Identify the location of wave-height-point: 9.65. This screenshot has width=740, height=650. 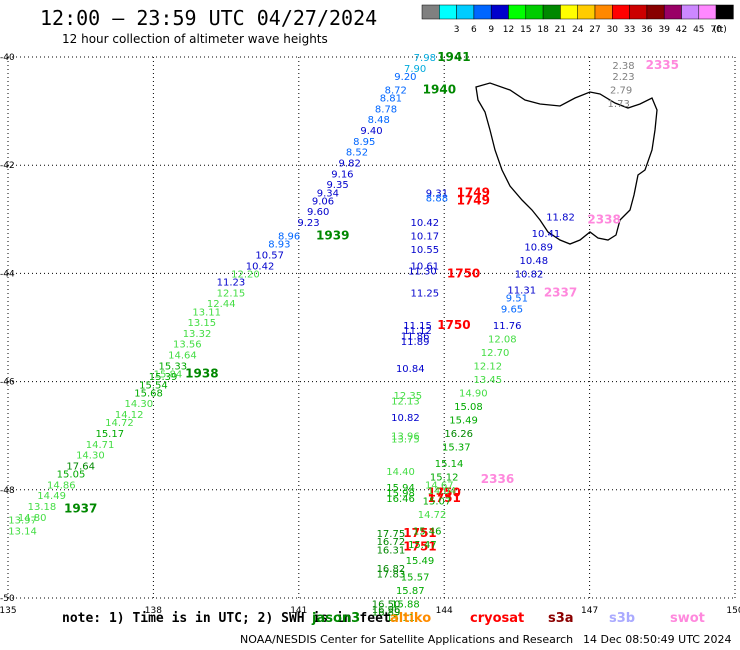
(512, 310).